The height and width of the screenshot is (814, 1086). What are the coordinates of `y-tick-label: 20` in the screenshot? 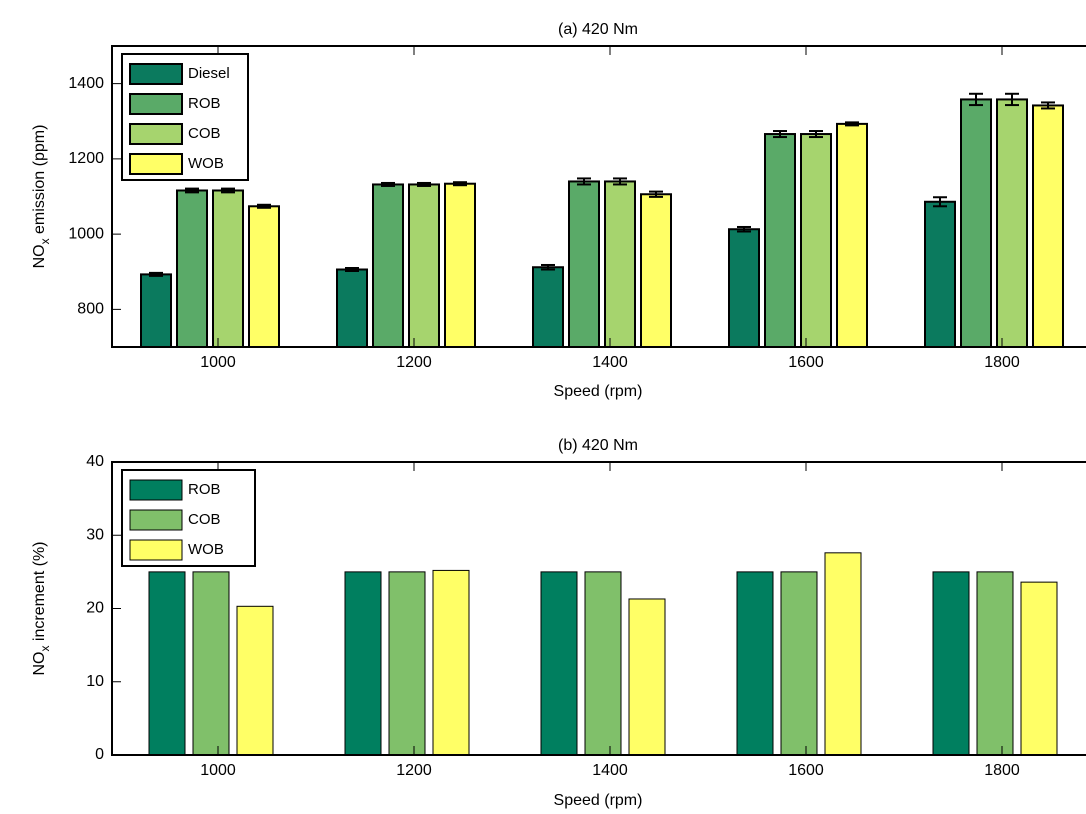 It's located at (95, 608).